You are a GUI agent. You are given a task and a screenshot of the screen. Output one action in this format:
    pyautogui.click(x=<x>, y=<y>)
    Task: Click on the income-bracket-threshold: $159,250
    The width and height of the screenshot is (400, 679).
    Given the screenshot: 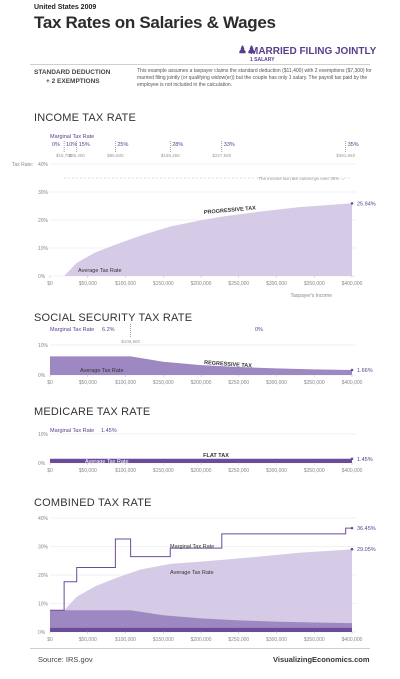 What is the action you would take?
    pyautogui.click(x=170, y=155)
    